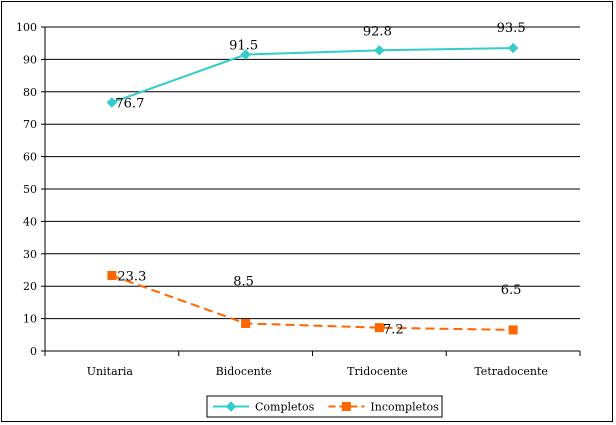 This screenshot has width=616, height=425. Describe the element at coordinates (404, 407) in the screenshot. I see `legend-label: Incompletos` at that location.